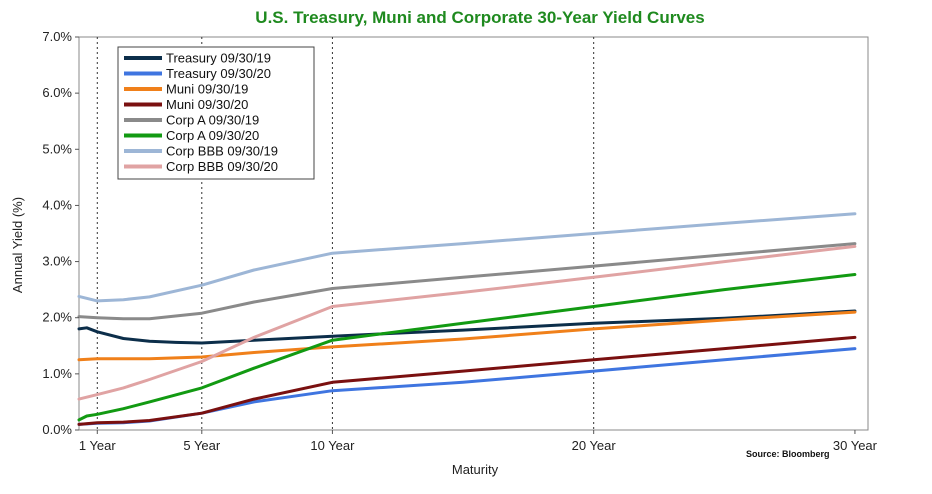 This screenshot has width=932, height=494. I want to click on y-tick-label: 4.0%, so click(57, 204).